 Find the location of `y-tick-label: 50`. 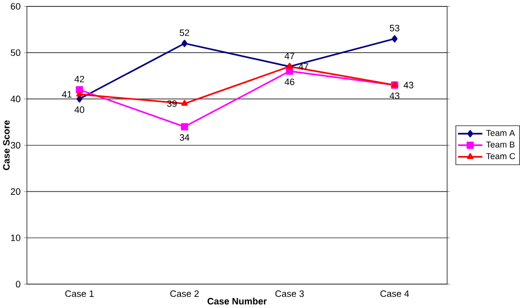

y-tick-label: 50 is located at coordinates (15, 53).